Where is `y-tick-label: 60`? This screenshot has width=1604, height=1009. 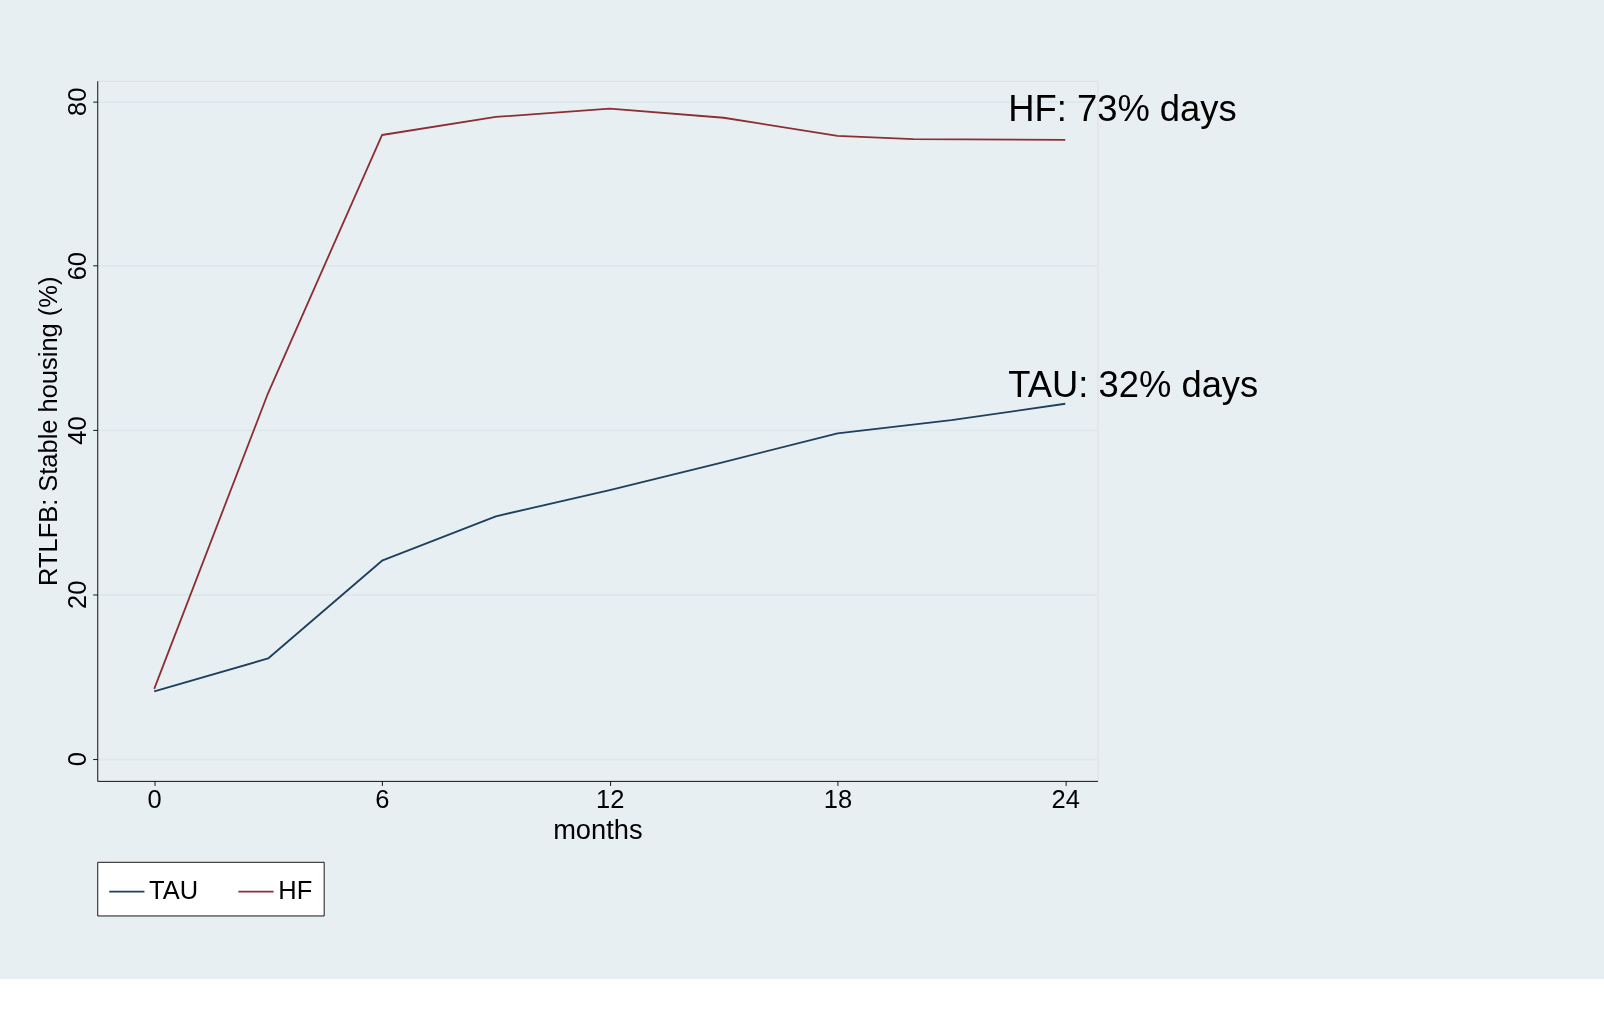 y-tick-label: 60 is located at coordinates (76, 266).